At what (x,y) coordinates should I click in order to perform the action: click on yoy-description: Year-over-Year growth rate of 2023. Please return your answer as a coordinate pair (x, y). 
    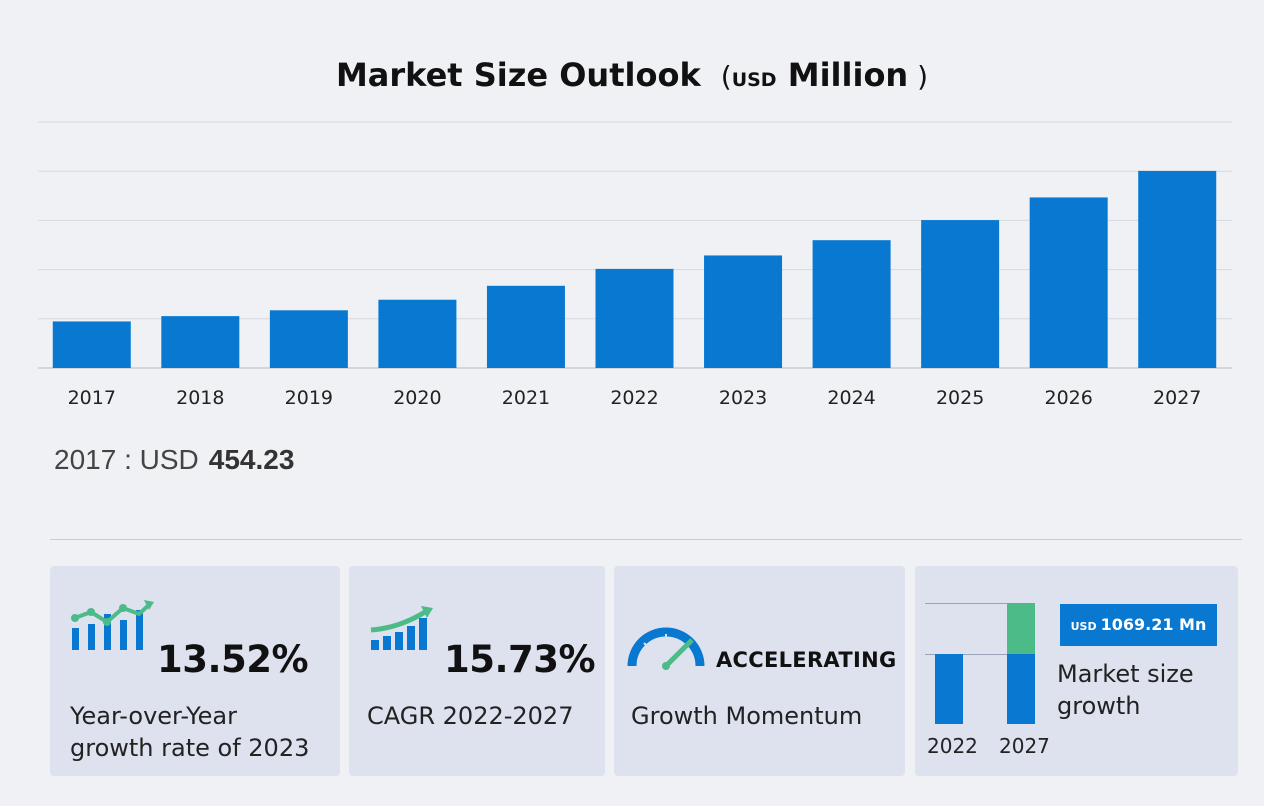
    Looking at the image, I should click on (189, 732).